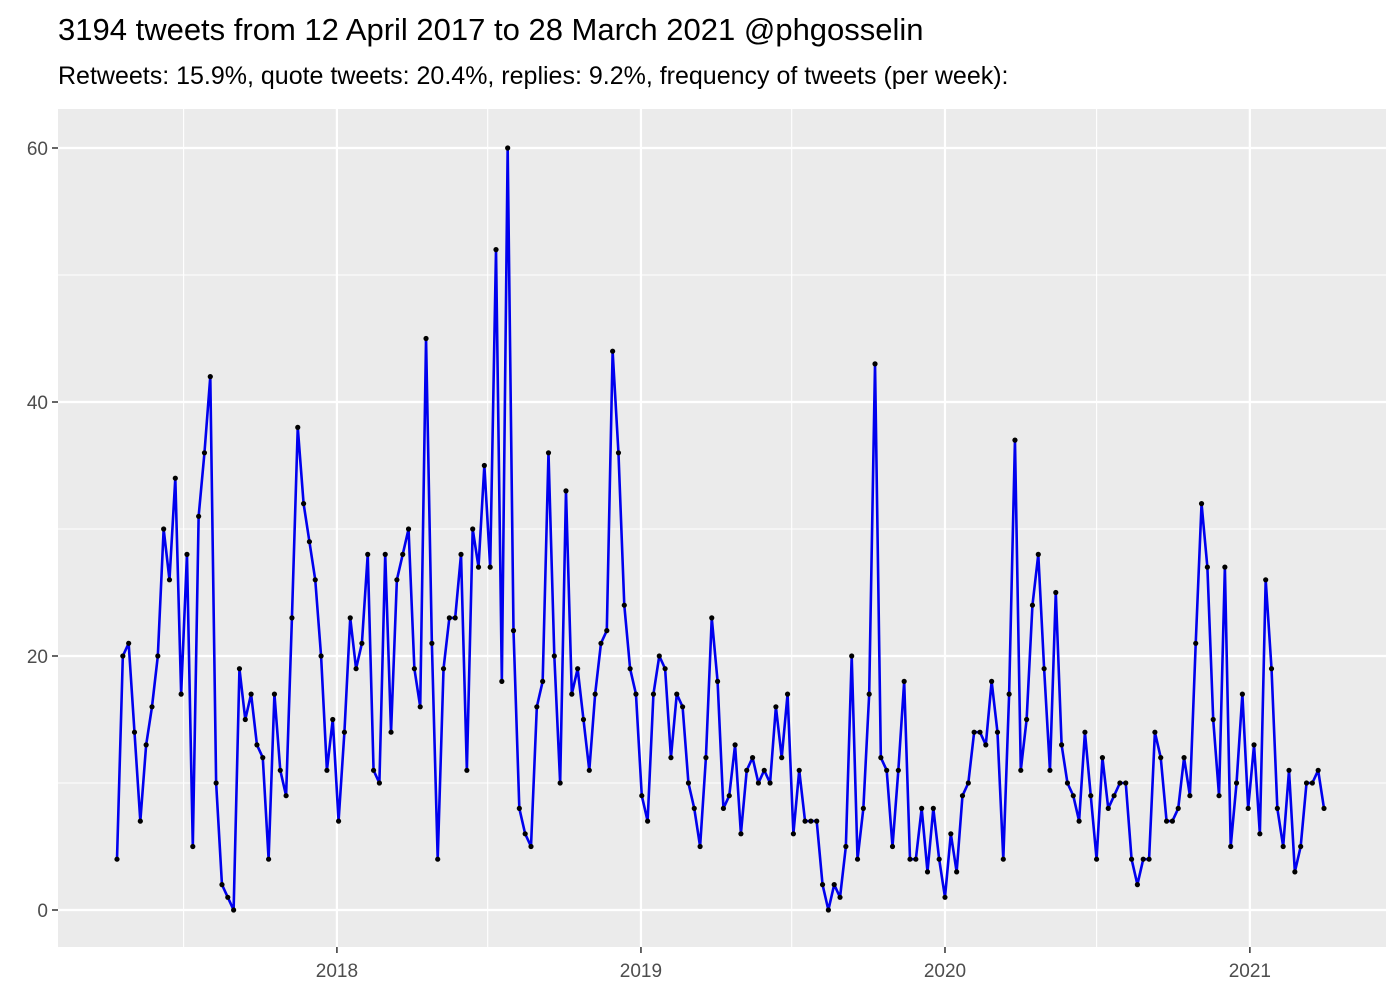 This screenshot has width=1400, height=1000. Describe the element at coordinates (1250, 971) in the screenshot. I see `x-tick-label: 2021` at that location.